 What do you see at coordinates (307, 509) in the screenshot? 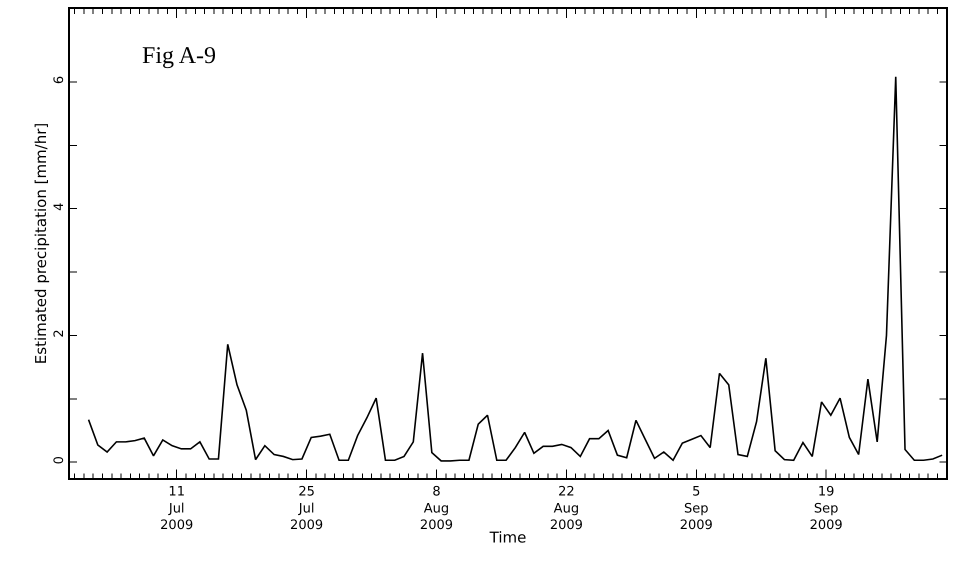
I see `x-tick-label: 25 Jul 2009` at bounding box center [307, 509].